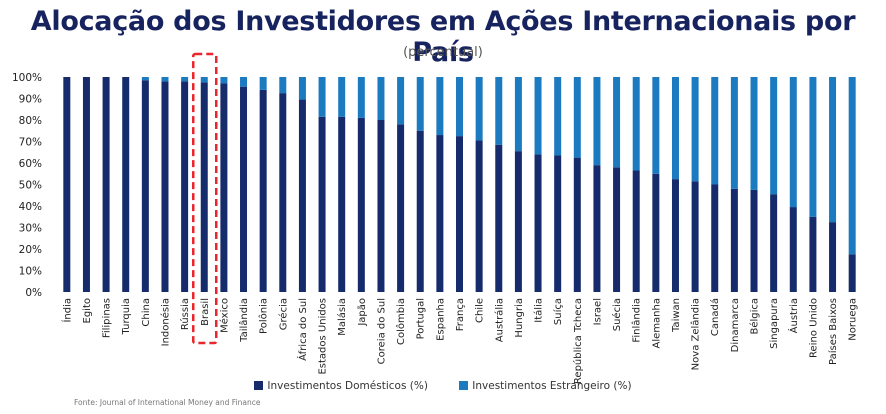 Image resolution: width=886 pixels, height=414 pixels. What do you see at coordinates (499, 320) in the screenshot?
I see `x-tick-label: Austrália` at bounding box center [499, 320].